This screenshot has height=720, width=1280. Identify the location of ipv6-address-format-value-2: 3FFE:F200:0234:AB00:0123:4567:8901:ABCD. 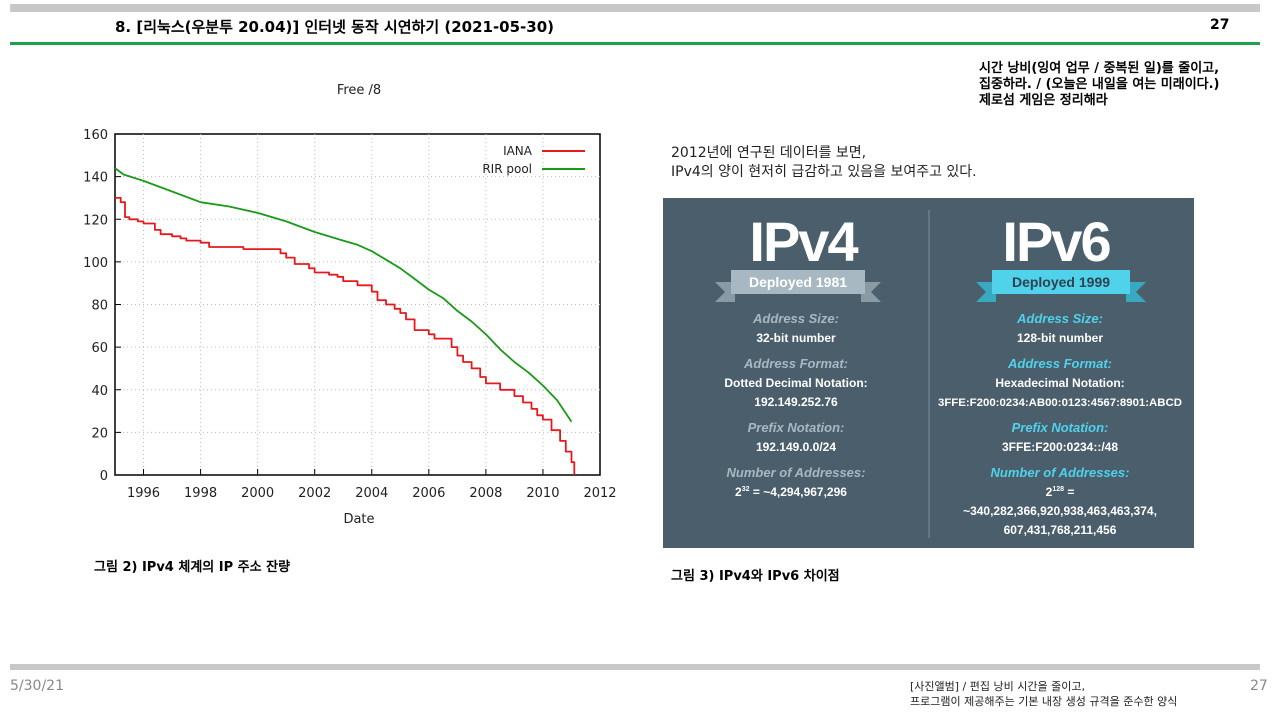
(1060, 403).